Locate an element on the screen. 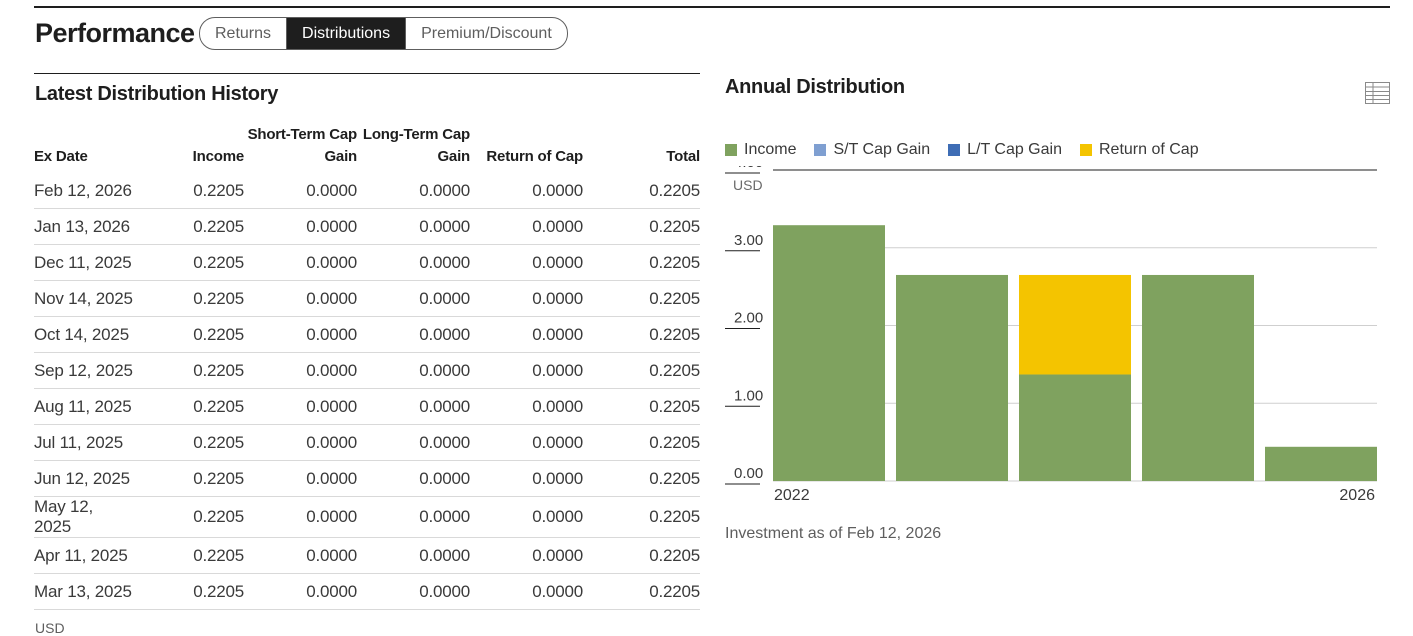 This screenshot has height=636, width=1413. history-title: Latest Distribution History is located at coordinates (157, 94).